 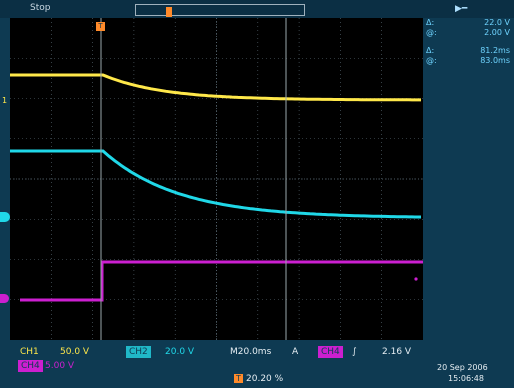 What do you see at coordinates (4, 298) in the screenshot?
I see `ch4-ground-marker` at bounding box center [4, 298].